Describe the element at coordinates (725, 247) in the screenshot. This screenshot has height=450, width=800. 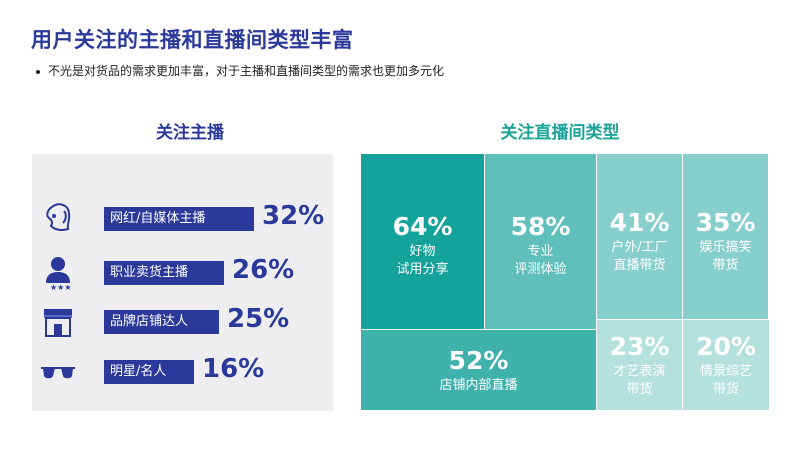
I see `tile-label: 娱乐搞笑` at that location.